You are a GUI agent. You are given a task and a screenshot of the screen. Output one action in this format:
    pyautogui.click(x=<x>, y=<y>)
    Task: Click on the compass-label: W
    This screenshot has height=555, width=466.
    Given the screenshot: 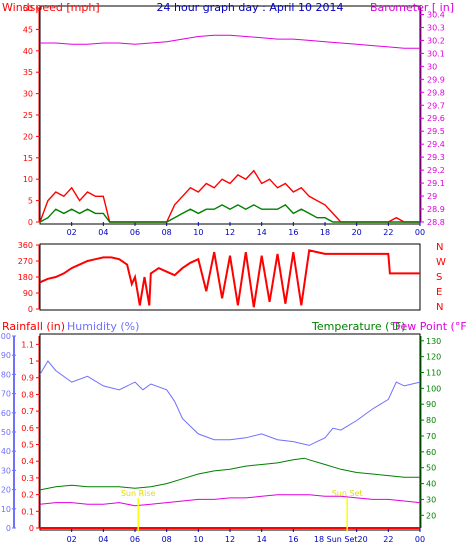 What is the action you would take?
    pyautogui.click(x=441, y=262)
    